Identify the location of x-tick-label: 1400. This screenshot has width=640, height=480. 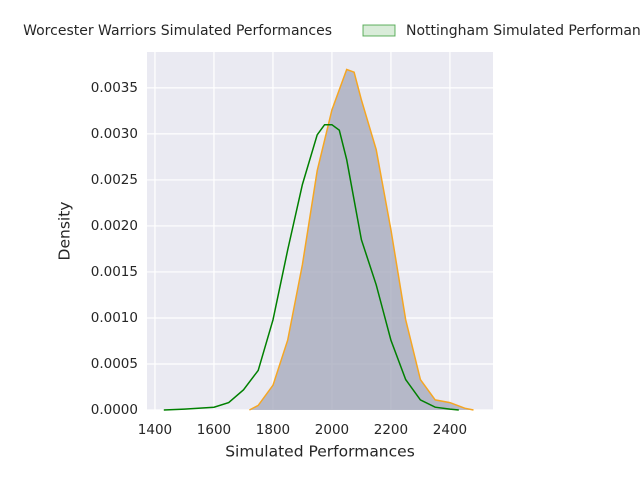
(155, 430).